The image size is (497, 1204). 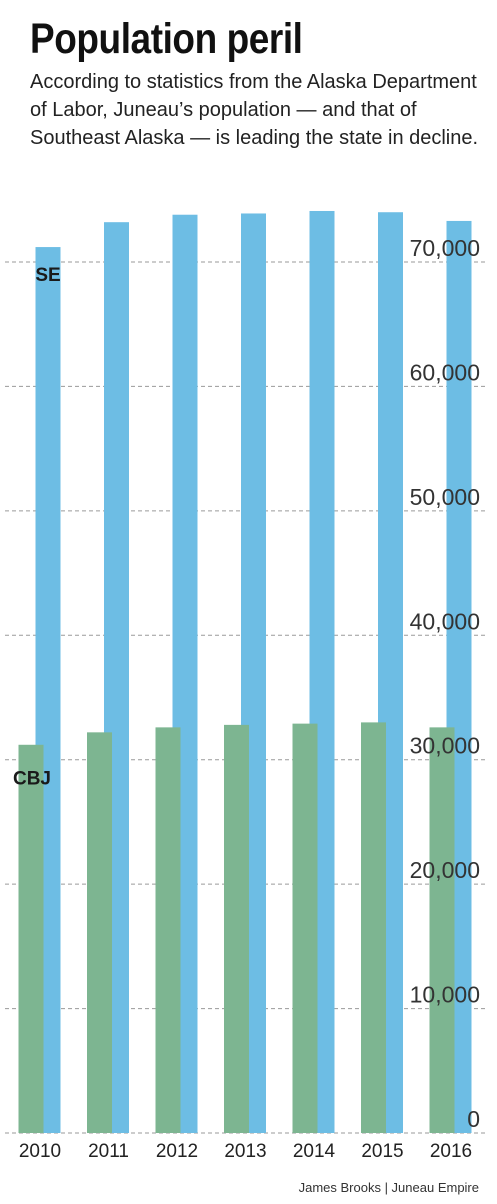 What do you see at coordinates (32, 779) in the screenshot?
I see `series-label-cbj: CBJ` at bounding box center [32, 779].